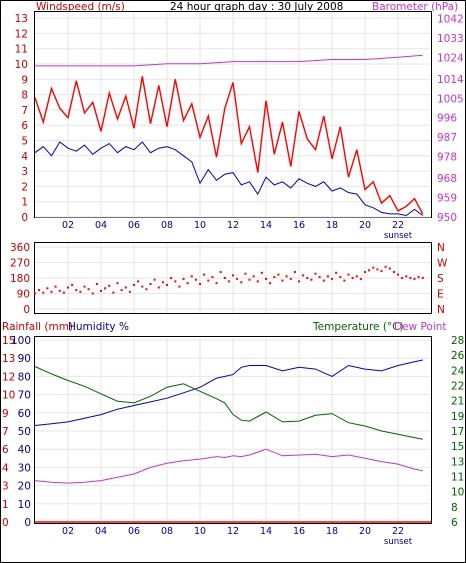 This screenshot has height=563, width=466. Describe the element at coordinates (20, 279) in the screenshot. I see `direction-degree-label: 180` at that location.